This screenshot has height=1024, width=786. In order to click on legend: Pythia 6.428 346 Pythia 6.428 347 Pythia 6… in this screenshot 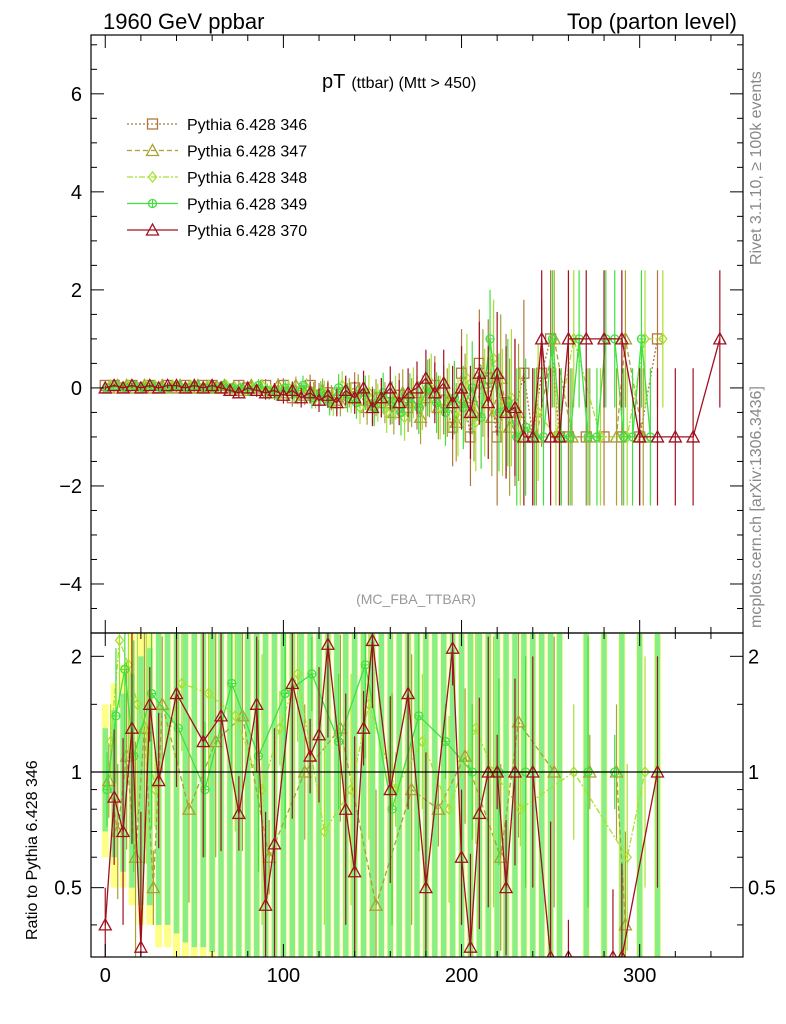, I will do `click(217, 178)`.